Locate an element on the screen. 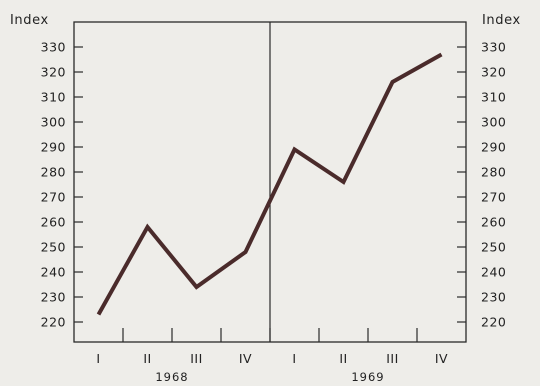 The height and width of the screenshot is (386, 540). y-tick-label-left: 290 is located at coordinates (53, 147).